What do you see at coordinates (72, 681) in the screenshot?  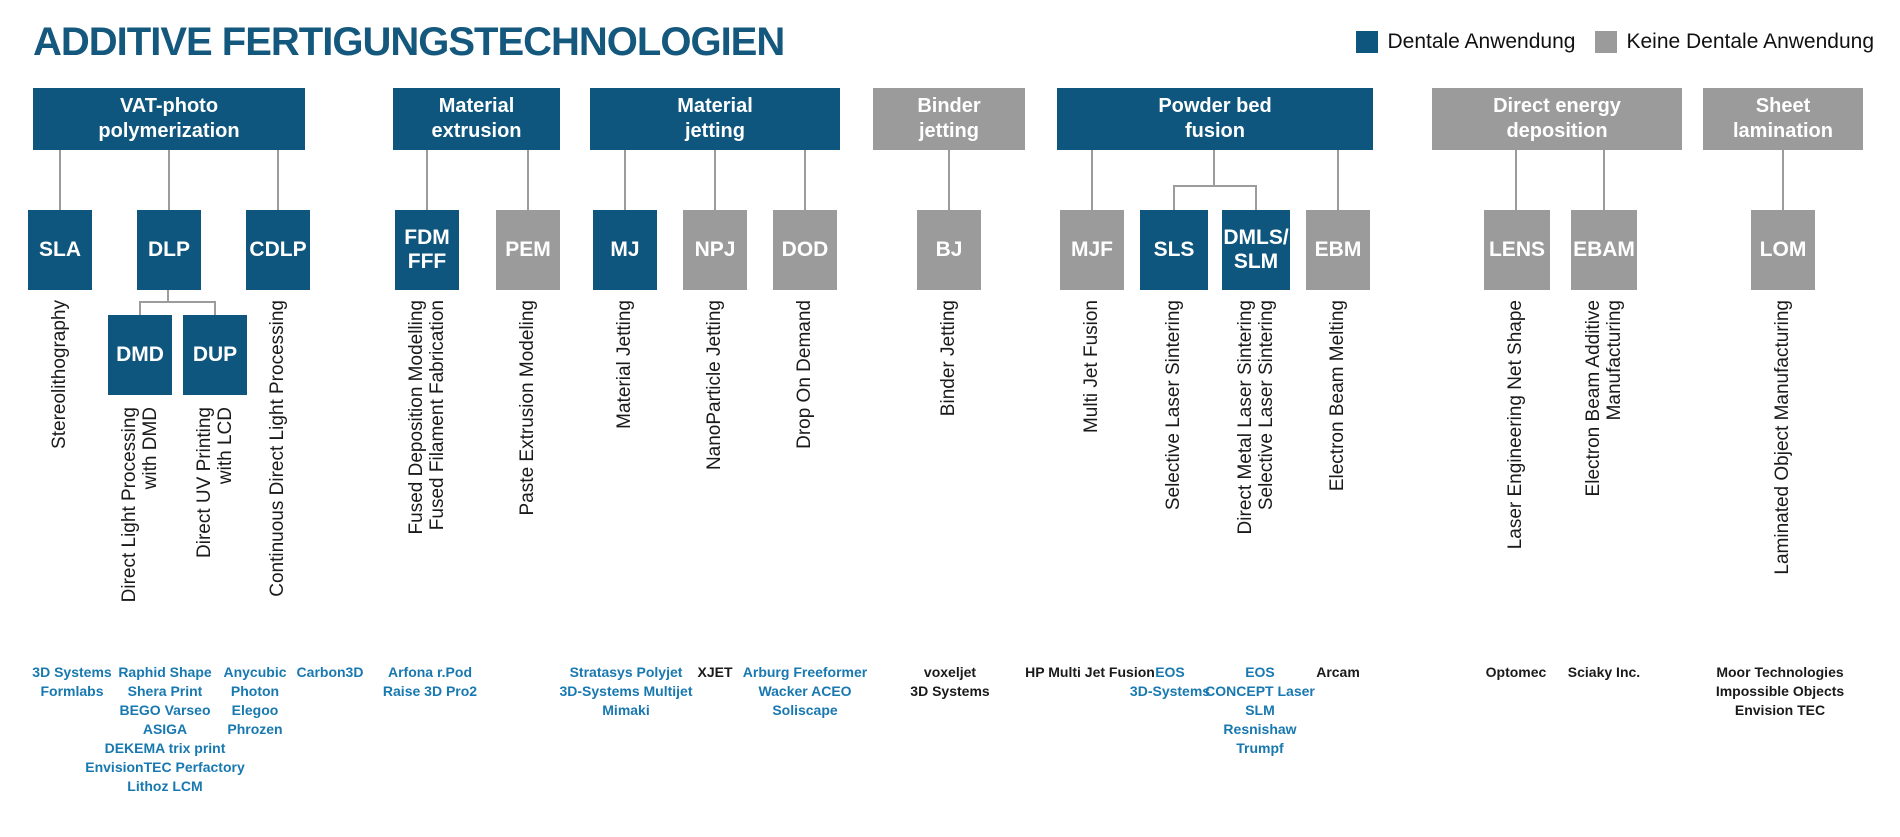 I see `companies-sla: 3D Systems Formlabs` at bounding box center [72, 681].